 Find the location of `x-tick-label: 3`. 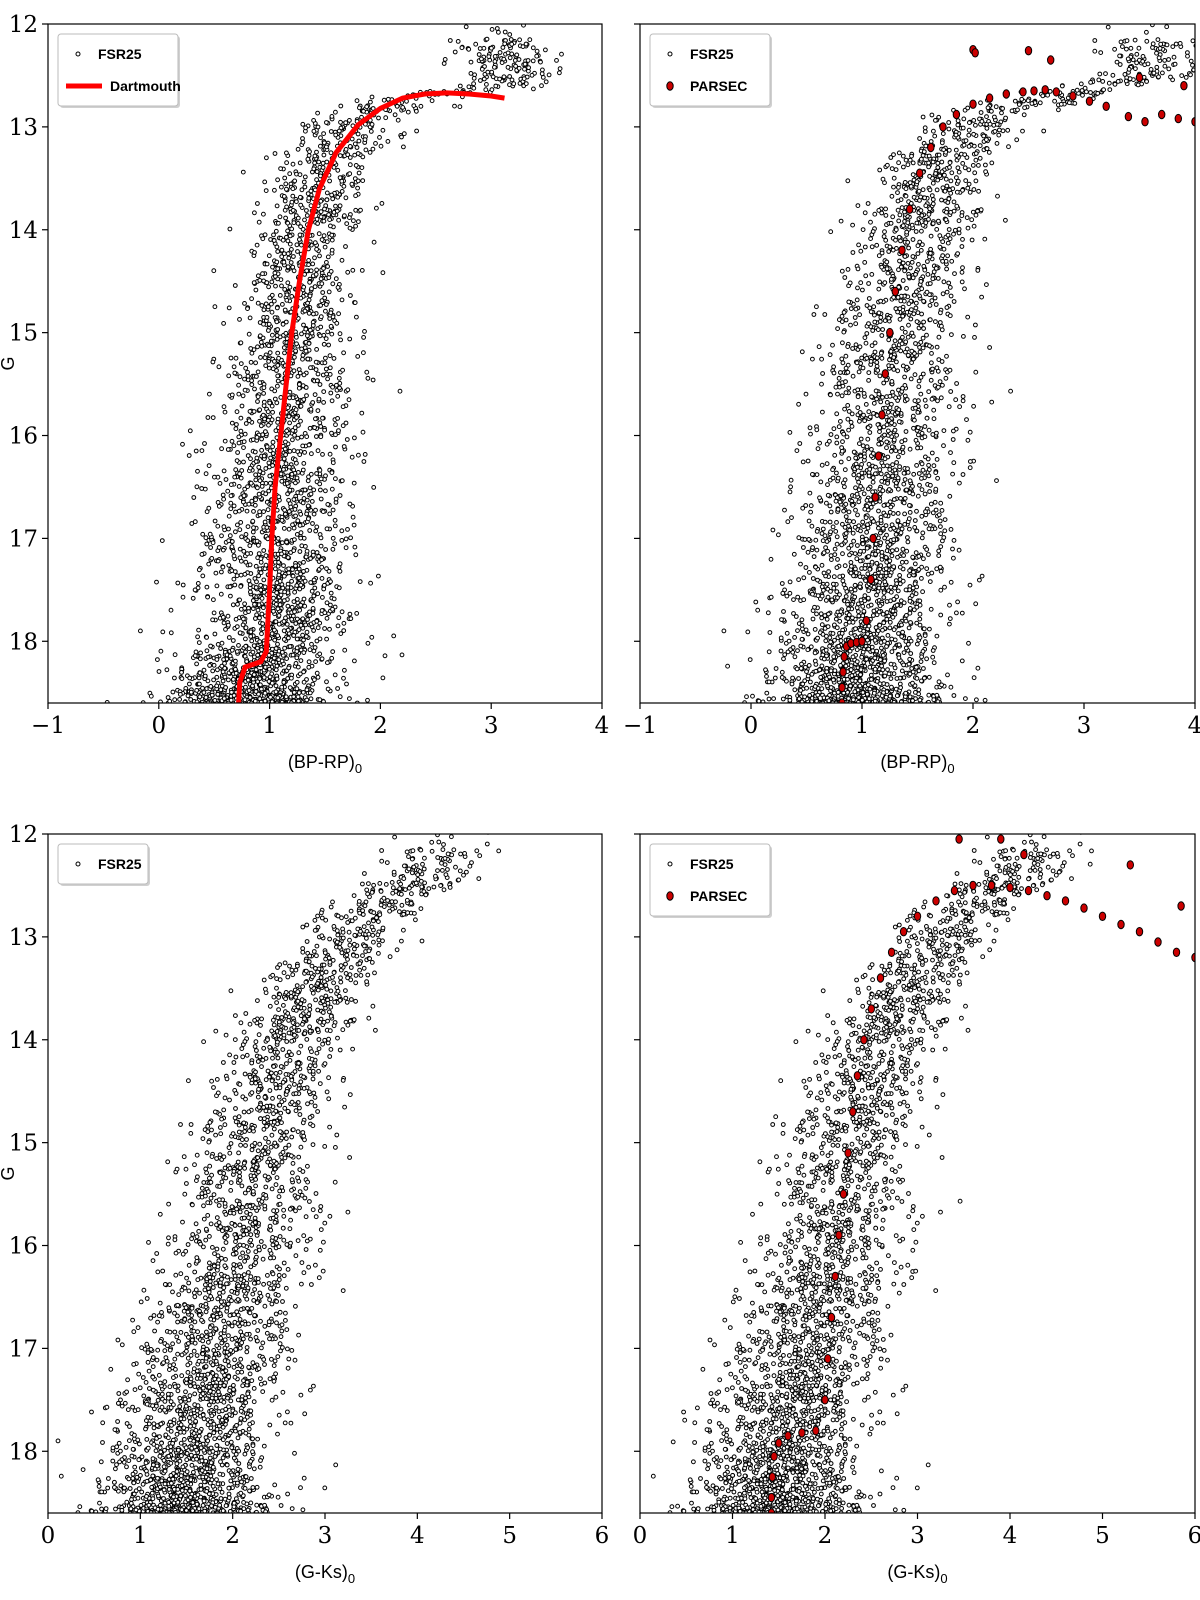

x-tick-label: 3 is located at coordinates (491, 726).